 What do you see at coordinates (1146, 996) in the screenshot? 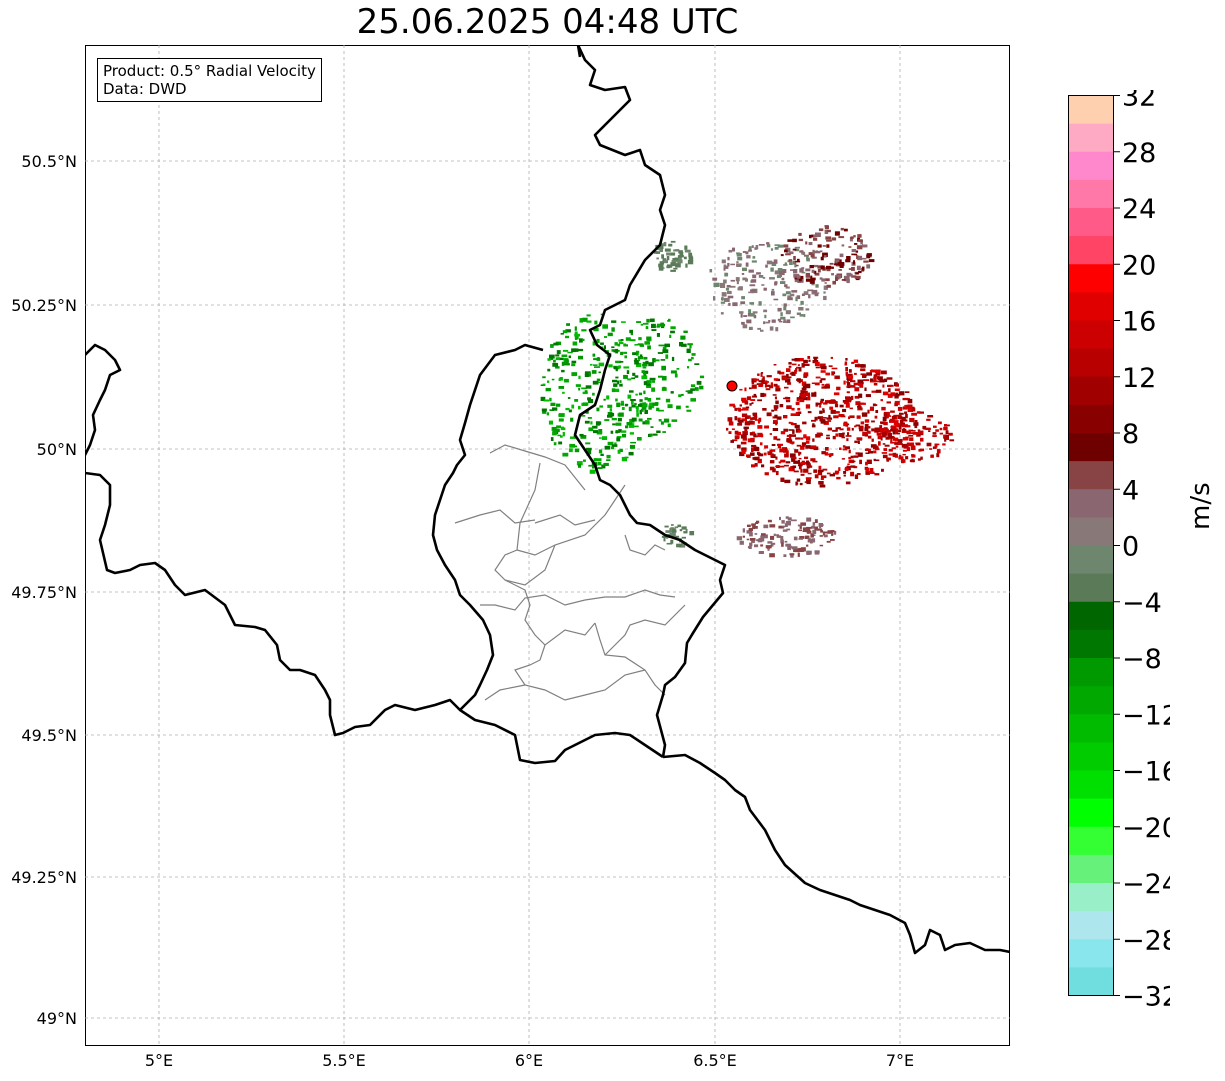
I see `colorbar-tick-label: −32` at bounding box center [1146, 996].